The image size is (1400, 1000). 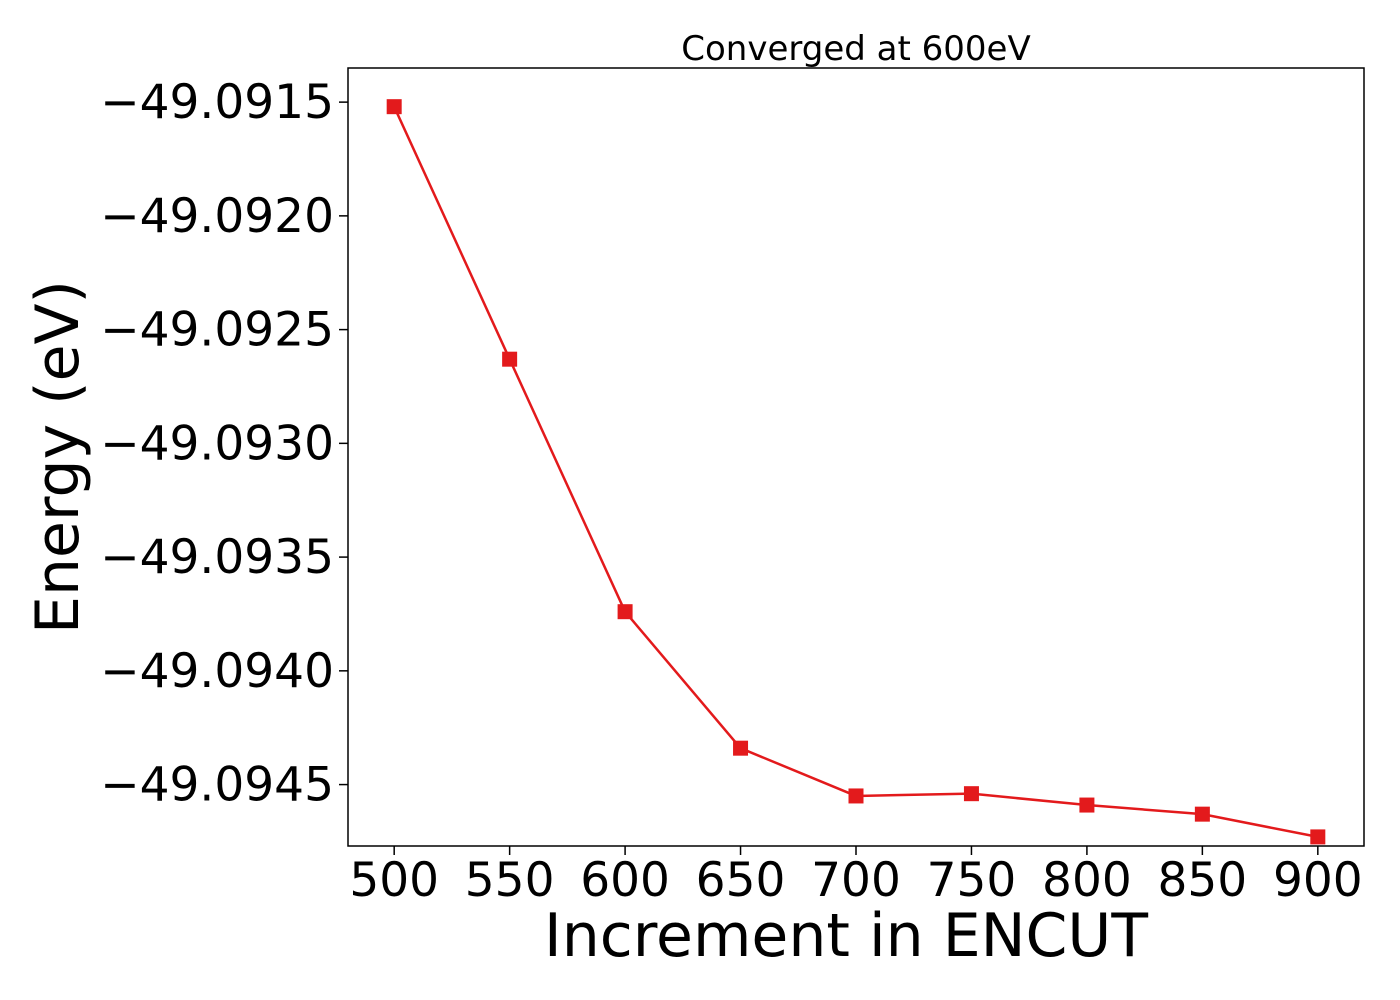 What do you see at coordinates (1203, 880) in the screenshot?
I see `x-tick-label: 850` at bounding box center [1203, 880].